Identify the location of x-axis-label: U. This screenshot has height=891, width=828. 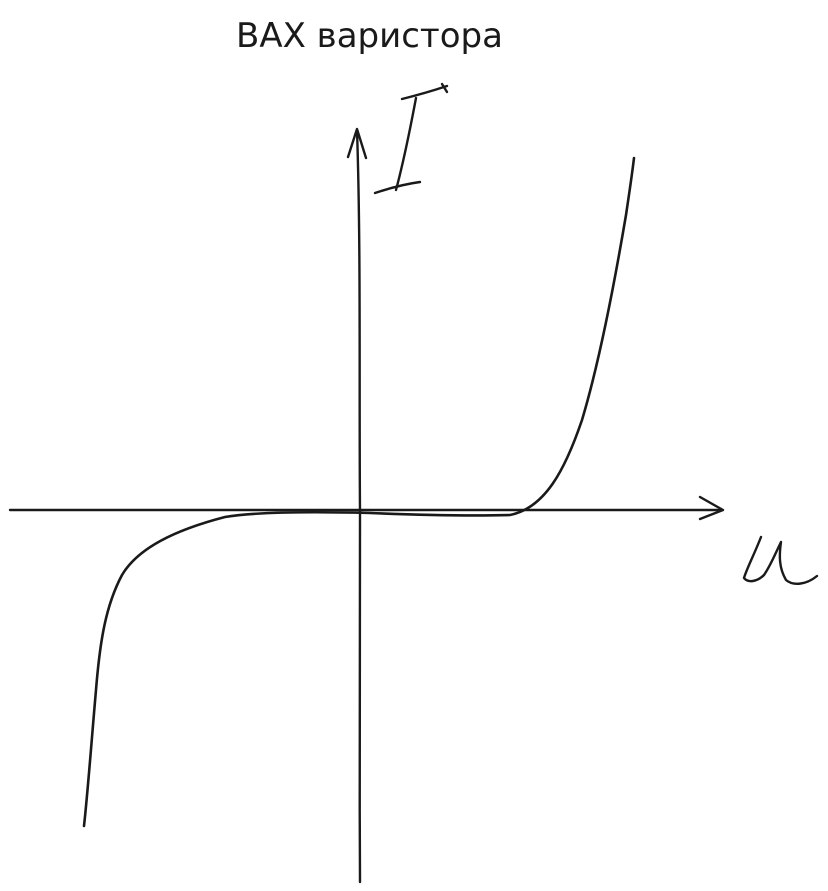
(783, 564).